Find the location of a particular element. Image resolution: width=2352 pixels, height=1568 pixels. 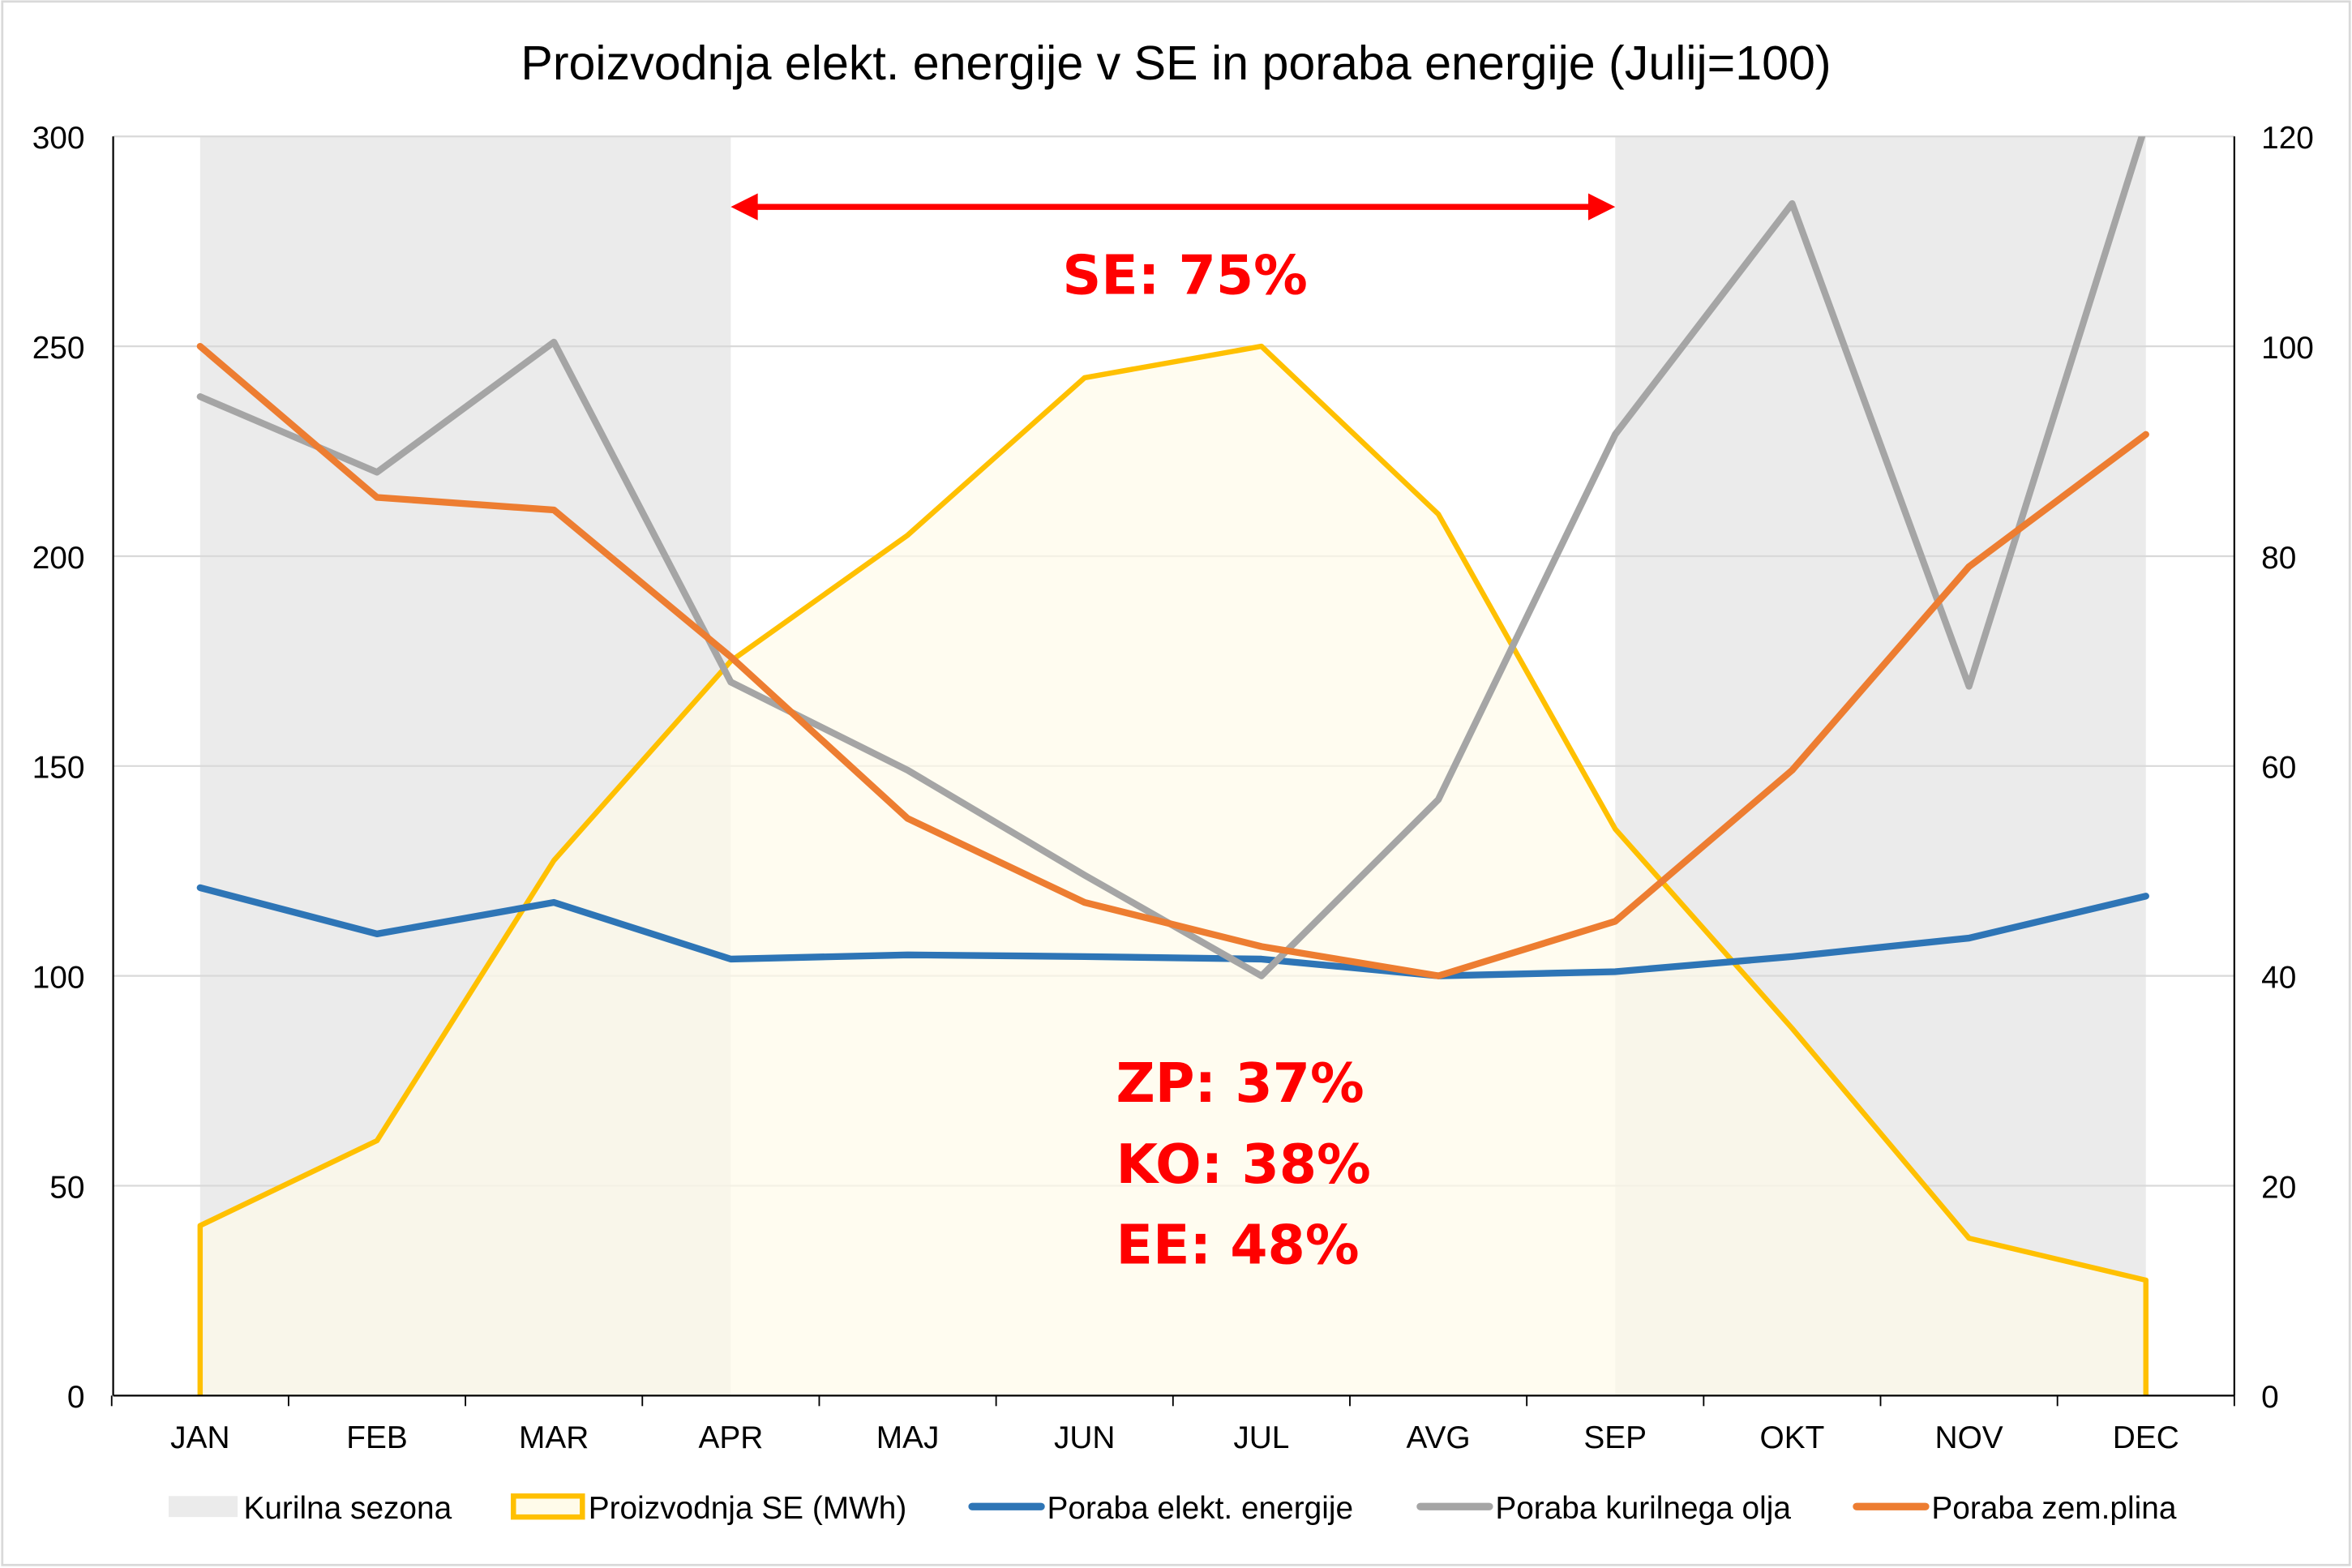

left-axis-tick-label: 150 is located at coordinates (58, 768).